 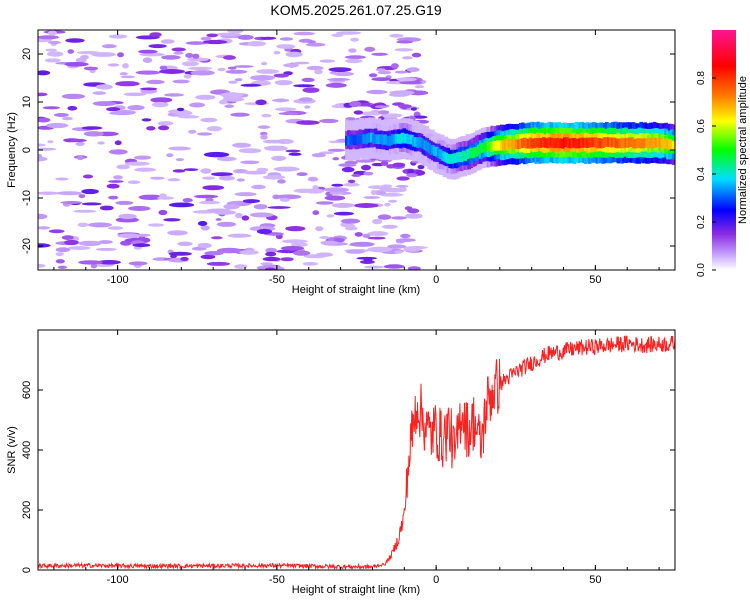 I want to click on x-tick-label: -50, so click(x=277, y=580).